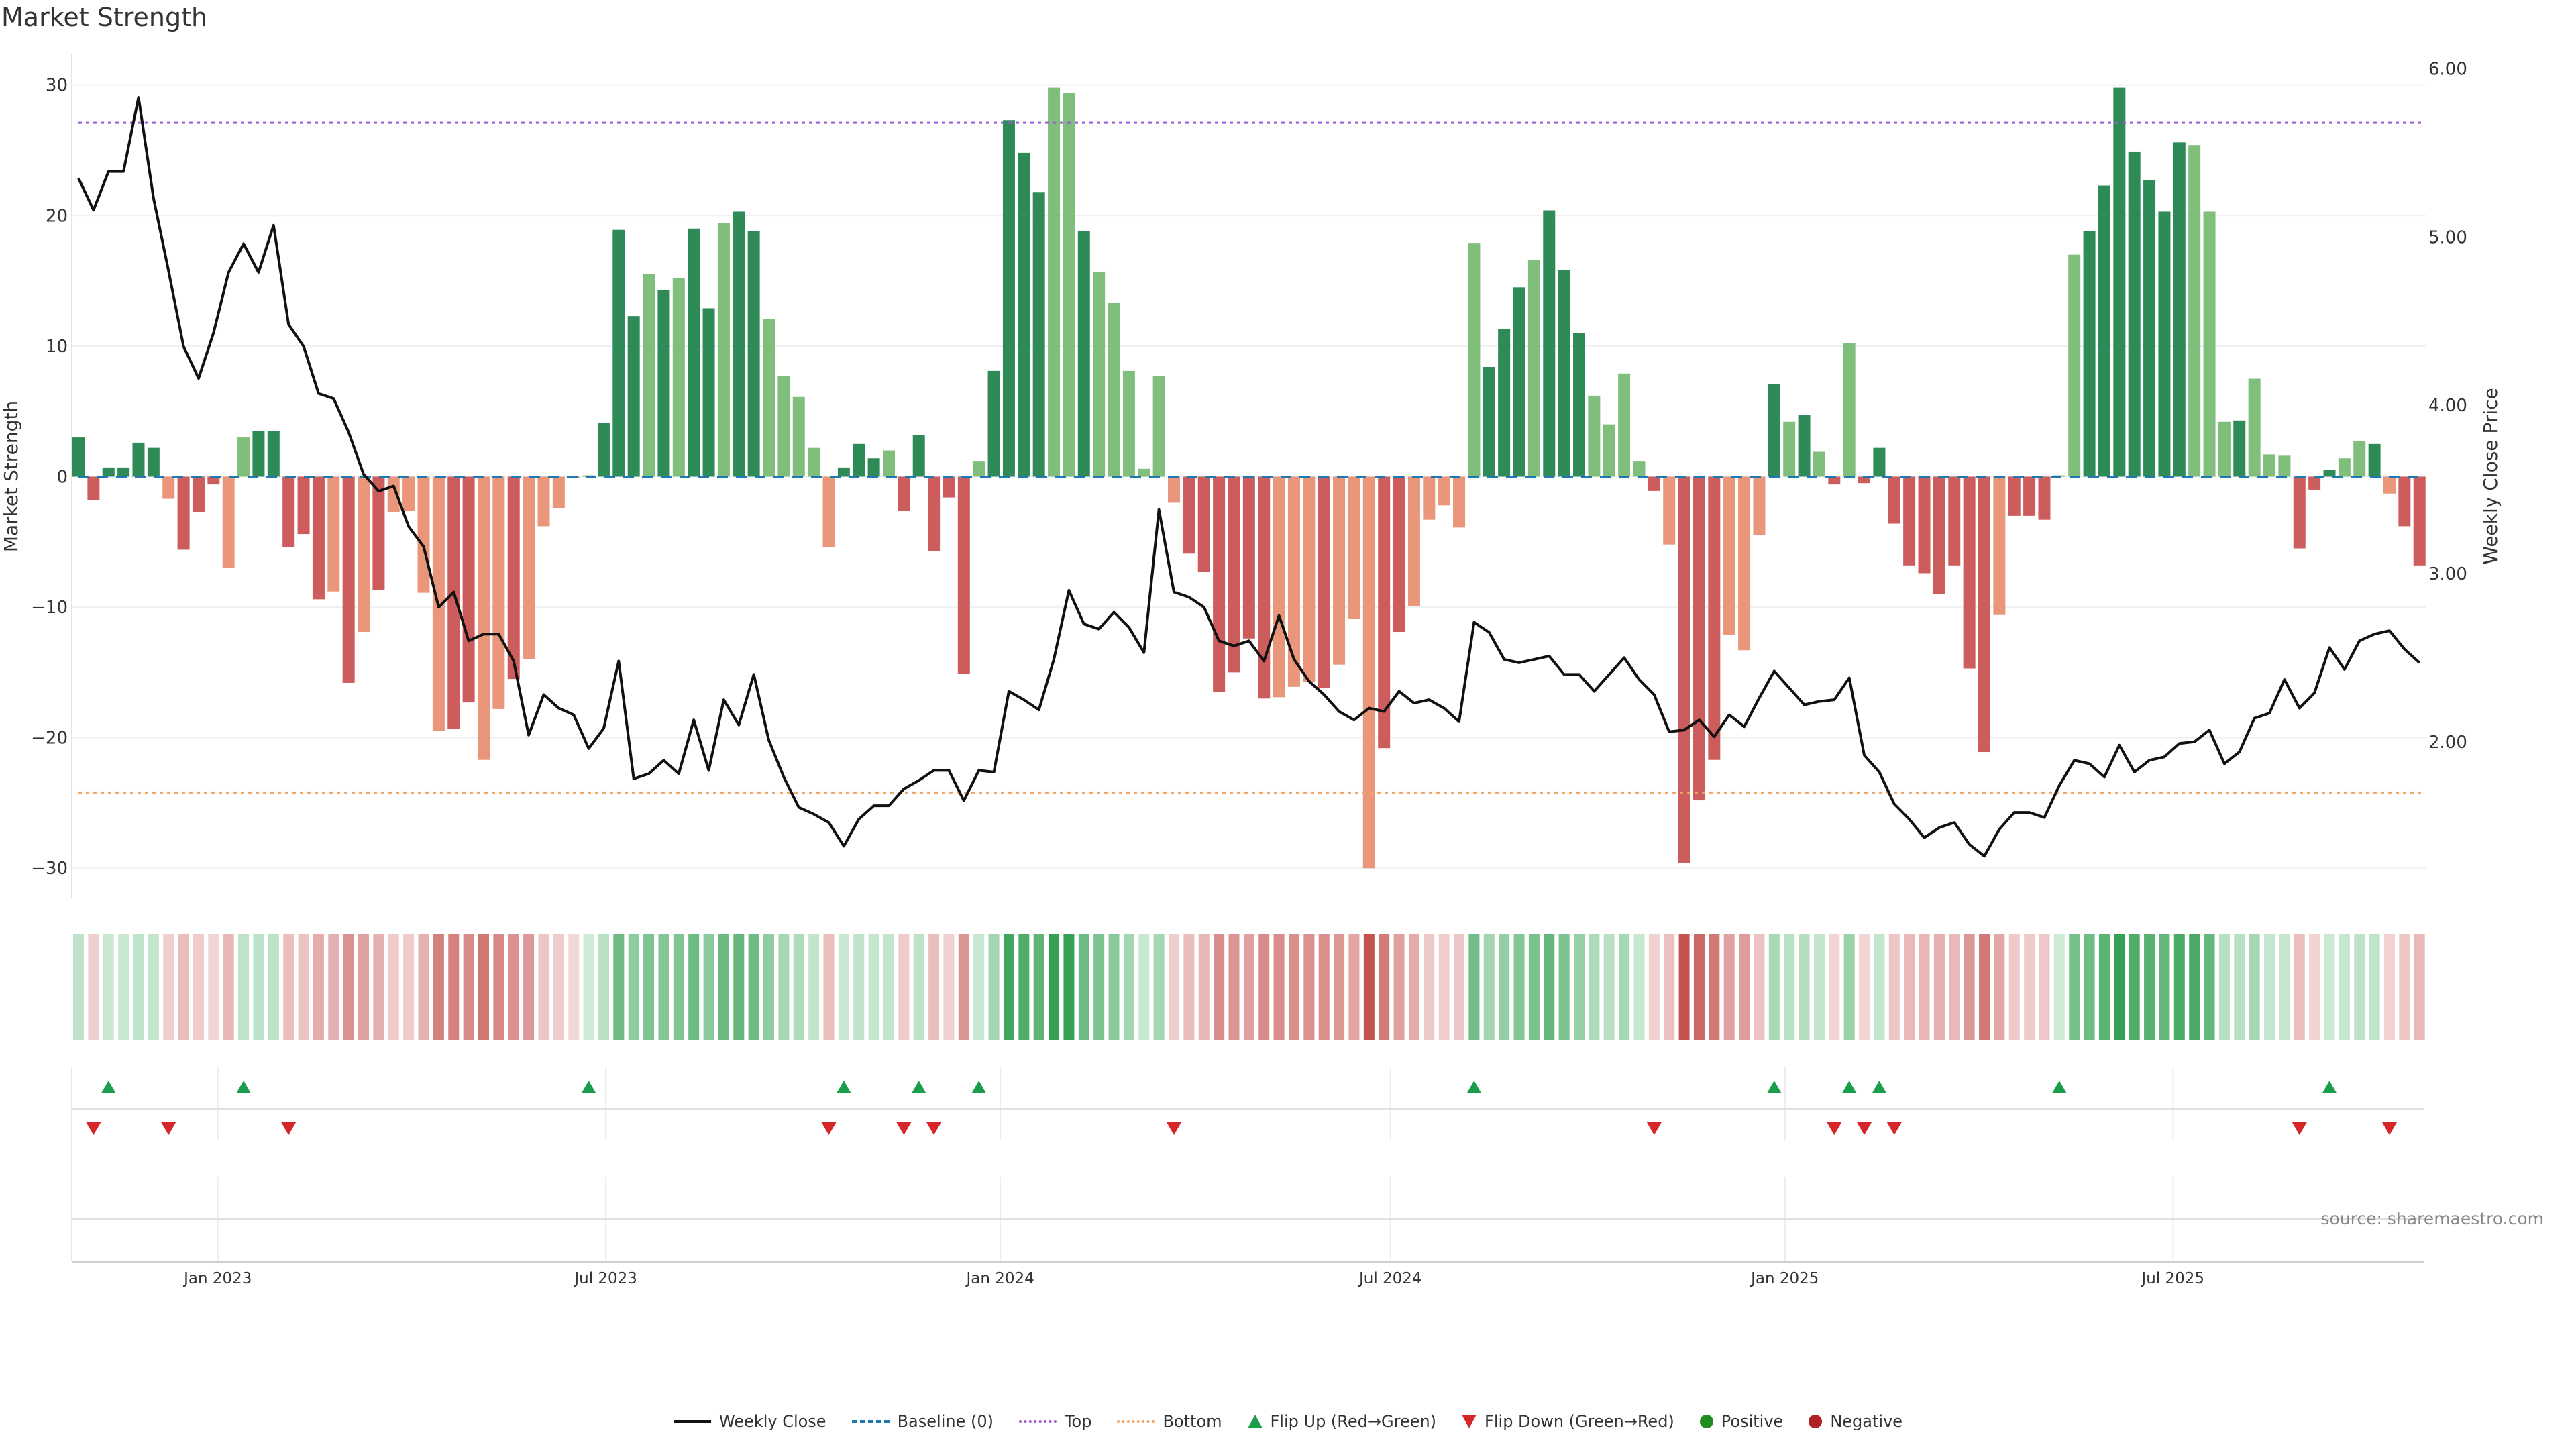  Describe the element at coordinates (1568, 1421) in the screenshot. I see `legend-item-flip-down: Flip Down (Green→Red)` at that location.